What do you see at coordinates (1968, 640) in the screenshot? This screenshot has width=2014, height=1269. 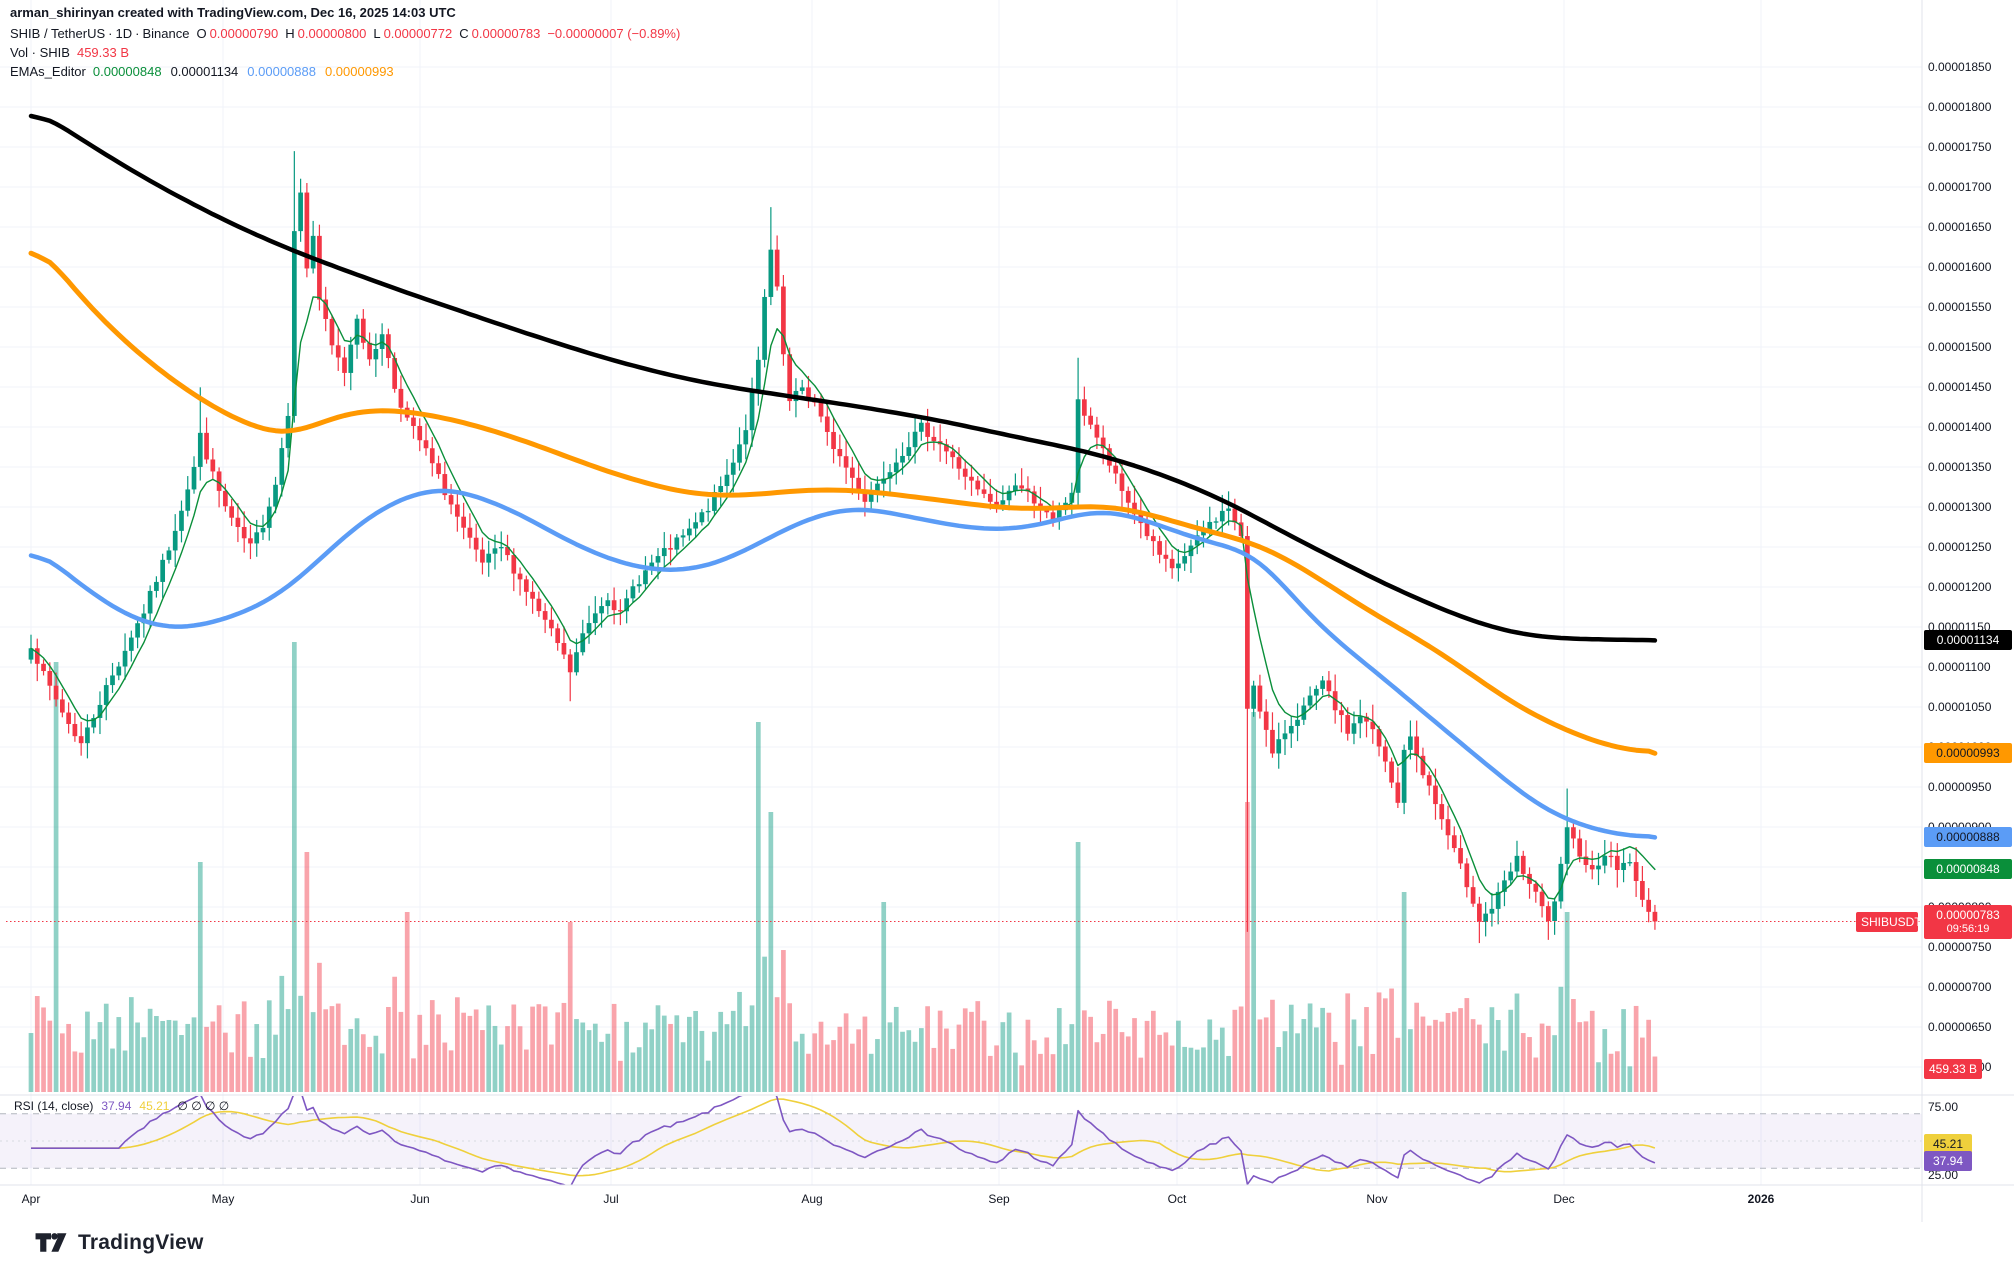 I see `axis-badge-0.00001134: 0.00001134` at bounding box center [1968, 640].